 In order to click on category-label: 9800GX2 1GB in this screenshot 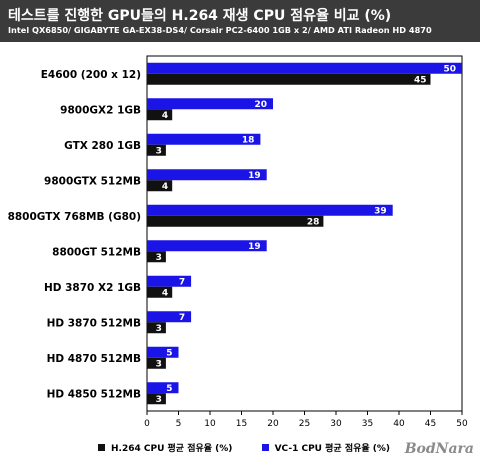, I will do `click(100, 110)`.